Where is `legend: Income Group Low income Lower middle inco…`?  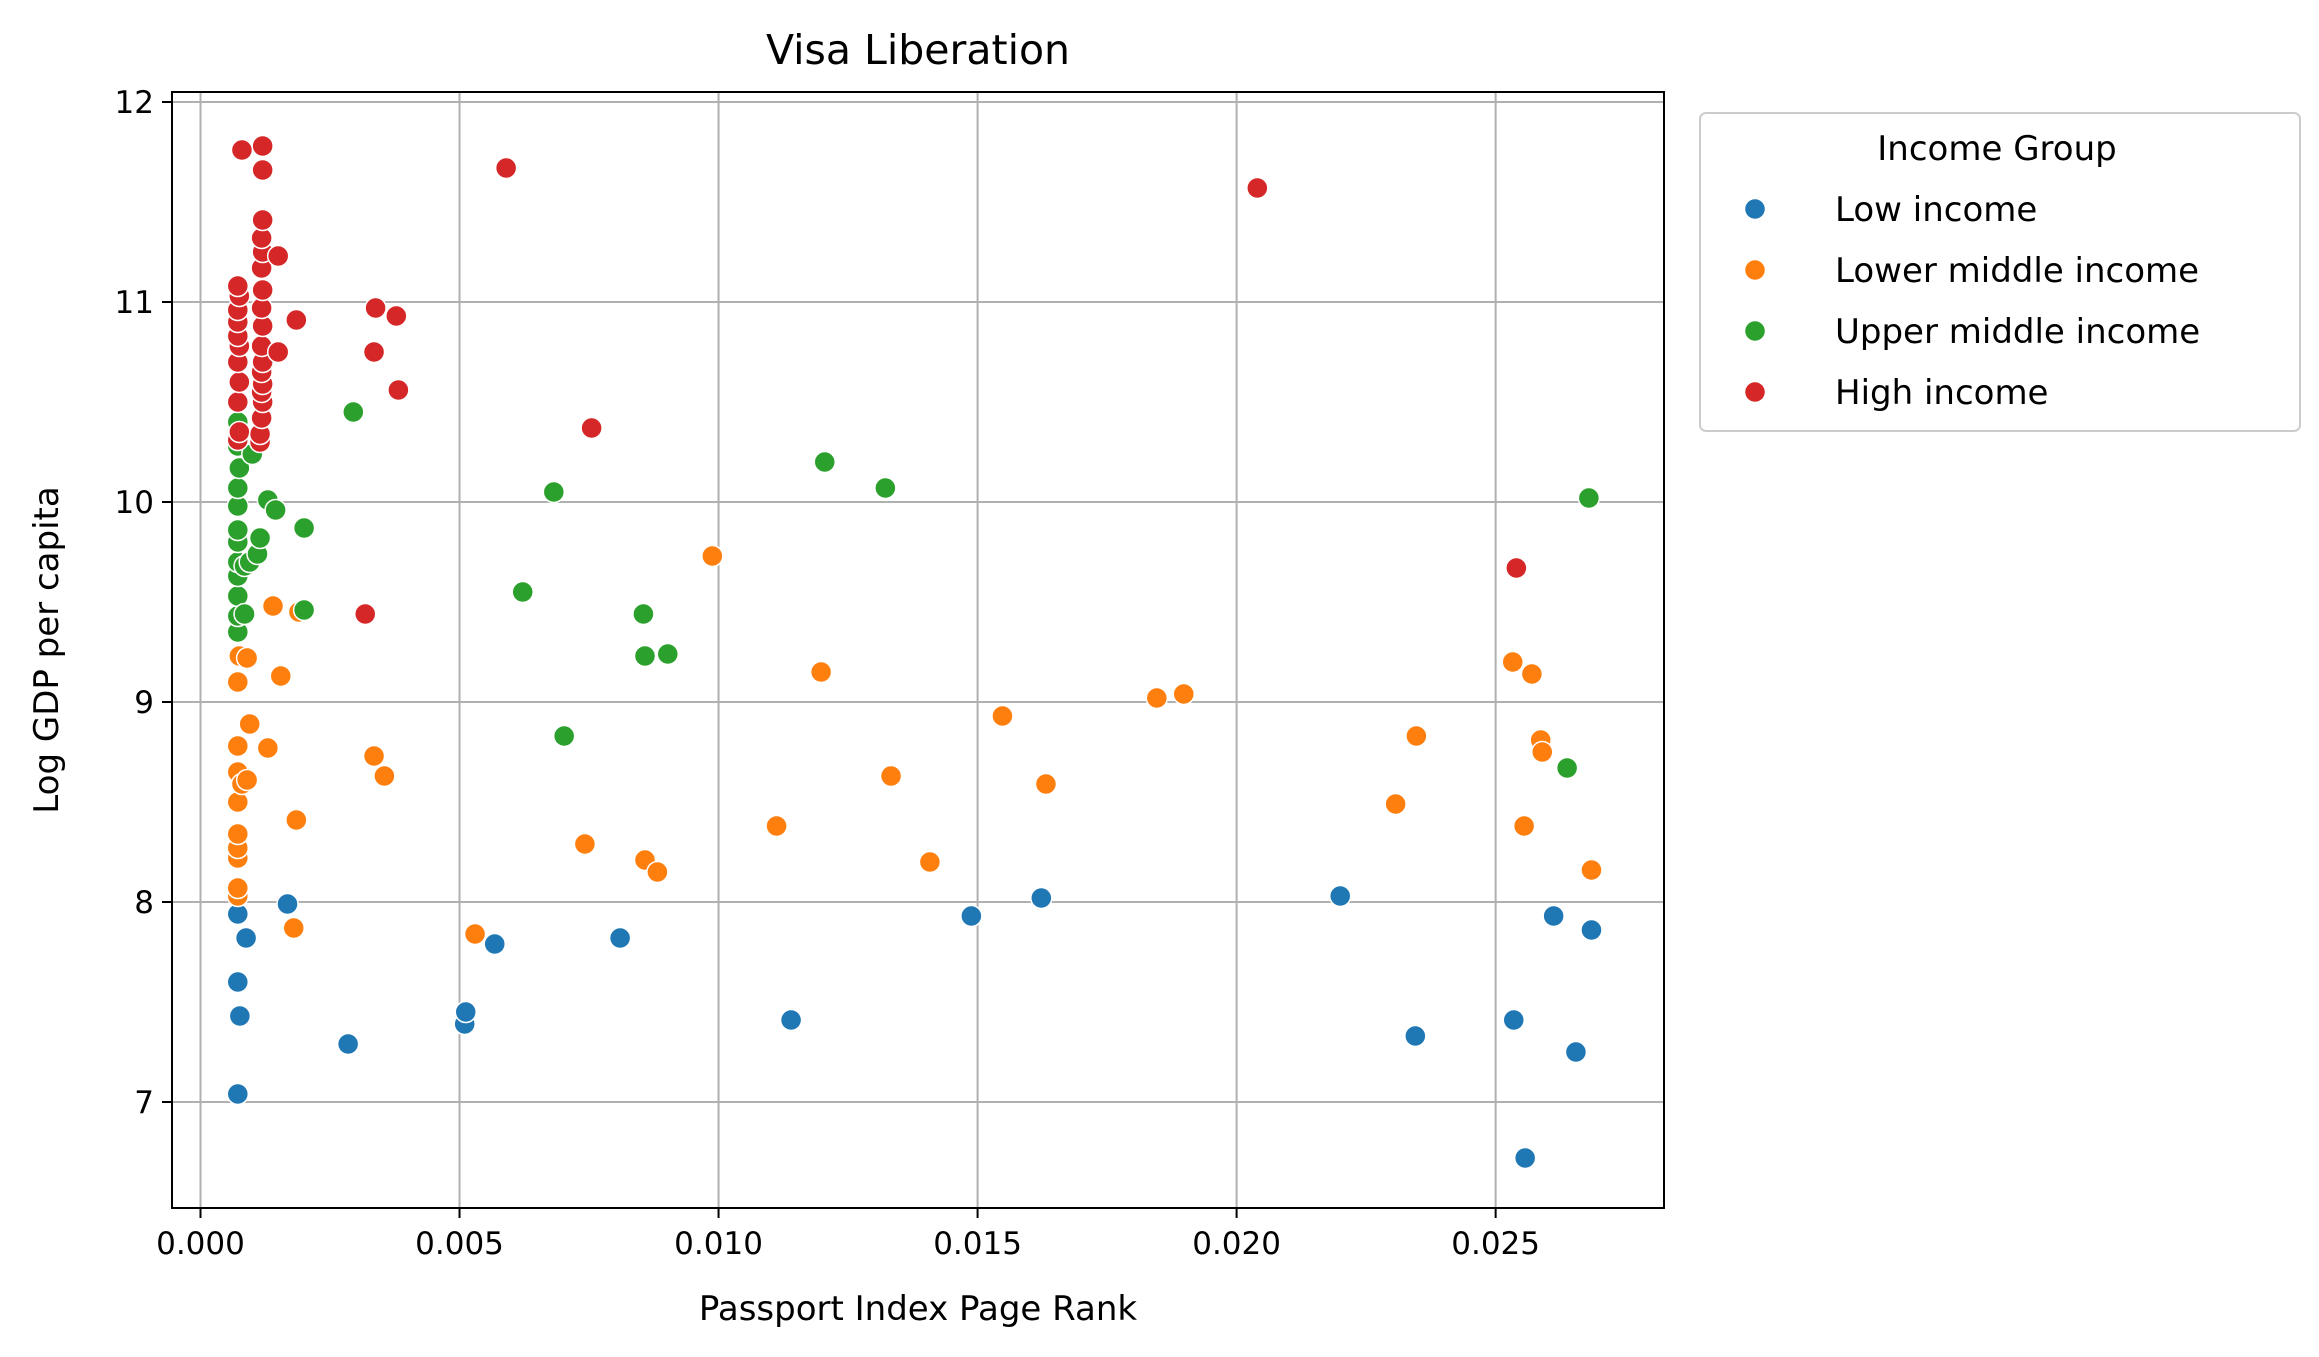 legend: Income Group Low income Lower middle inco… is located at coordinates (2000, 272).